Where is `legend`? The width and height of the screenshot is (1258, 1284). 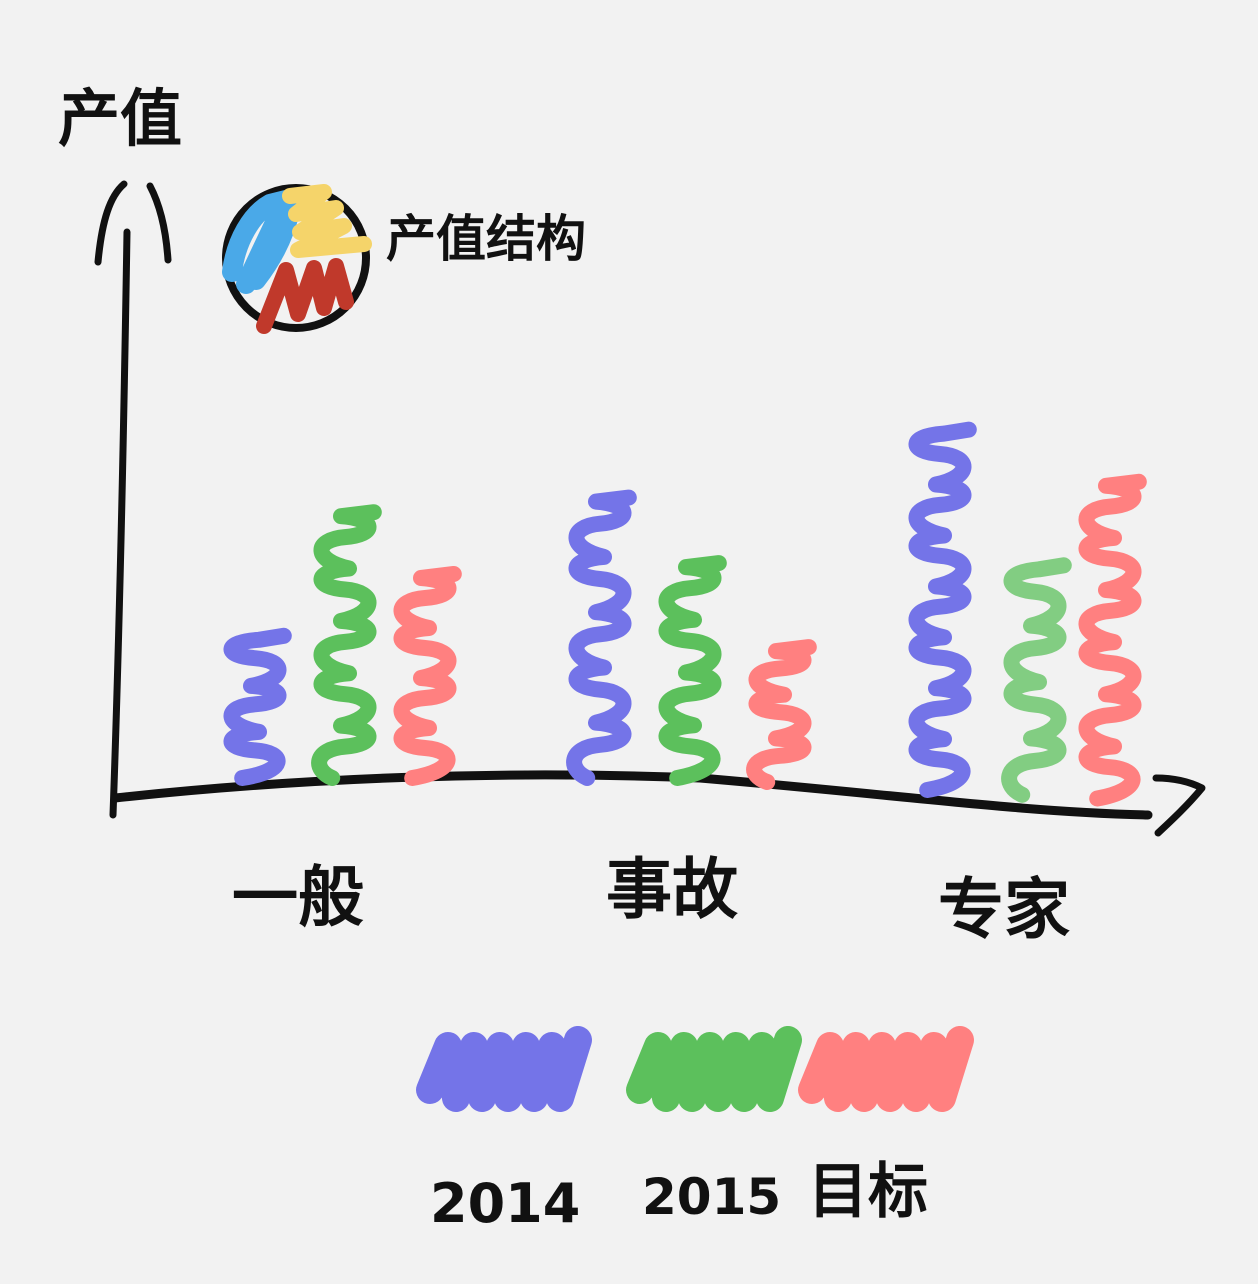 legend is located at coordinates (695, 1069).